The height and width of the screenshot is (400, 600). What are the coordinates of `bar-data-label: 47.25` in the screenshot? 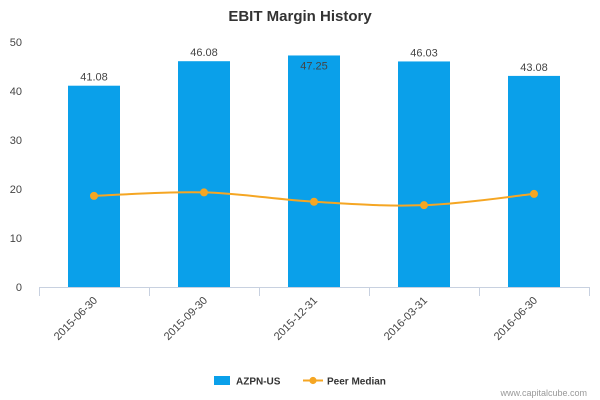 It's located at (314, 66).